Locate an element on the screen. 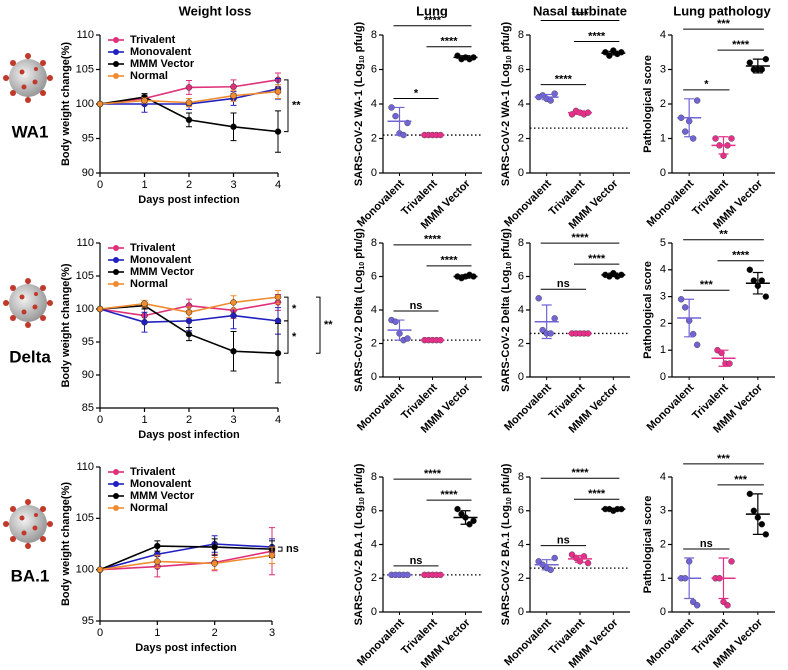  y-tick-label: 3 is located at coordinates (663, 297).